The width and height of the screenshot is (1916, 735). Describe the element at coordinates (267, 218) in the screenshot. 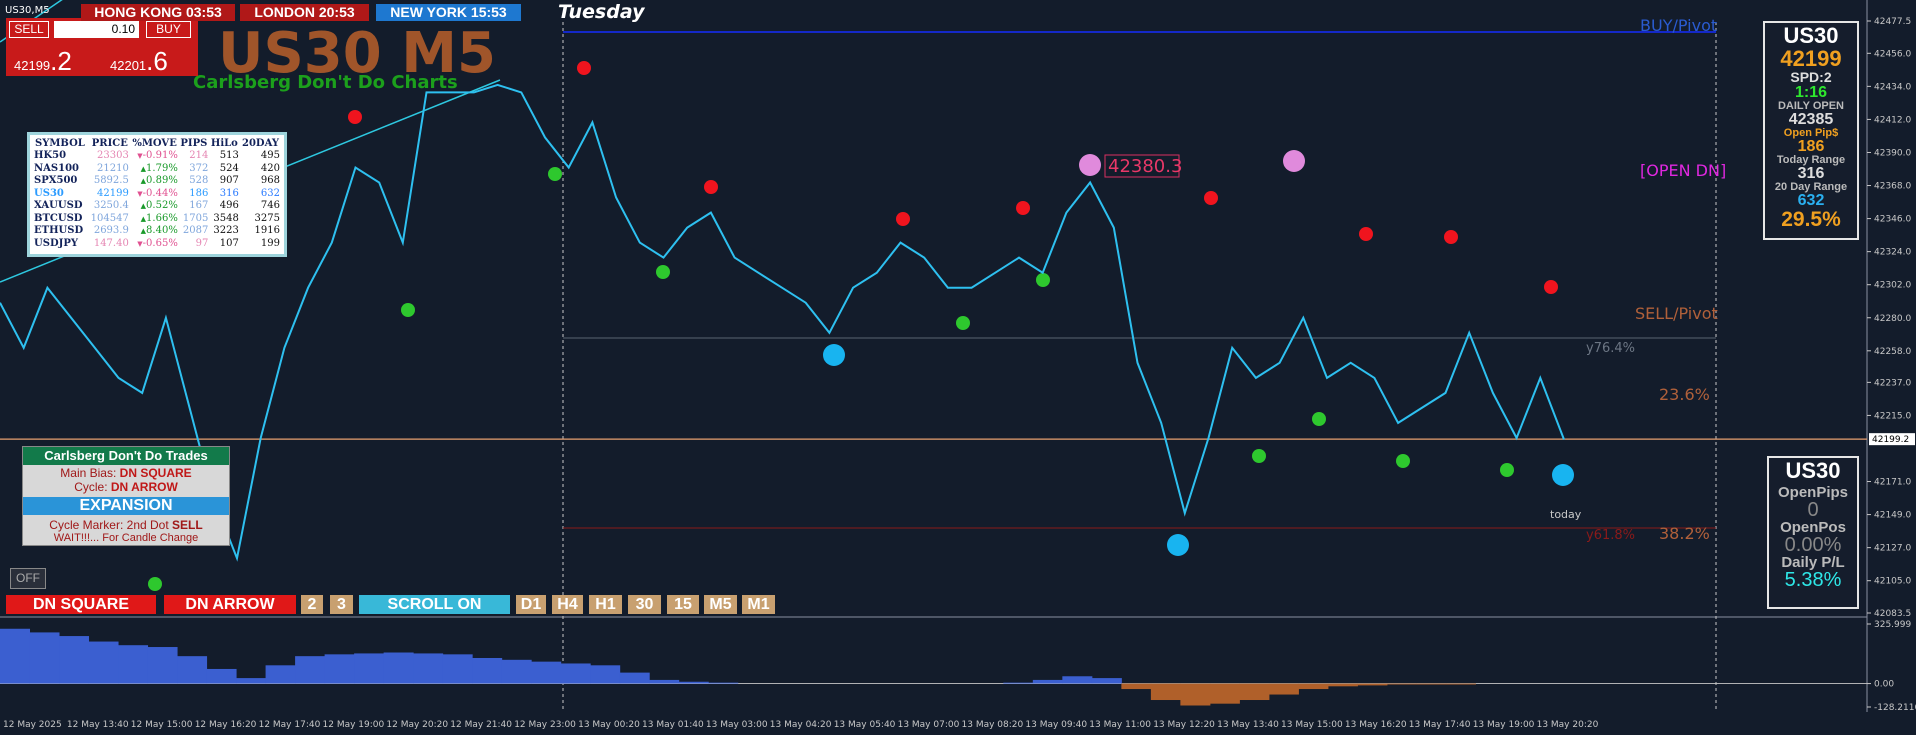

I see `table-cell: 3275` at that location.